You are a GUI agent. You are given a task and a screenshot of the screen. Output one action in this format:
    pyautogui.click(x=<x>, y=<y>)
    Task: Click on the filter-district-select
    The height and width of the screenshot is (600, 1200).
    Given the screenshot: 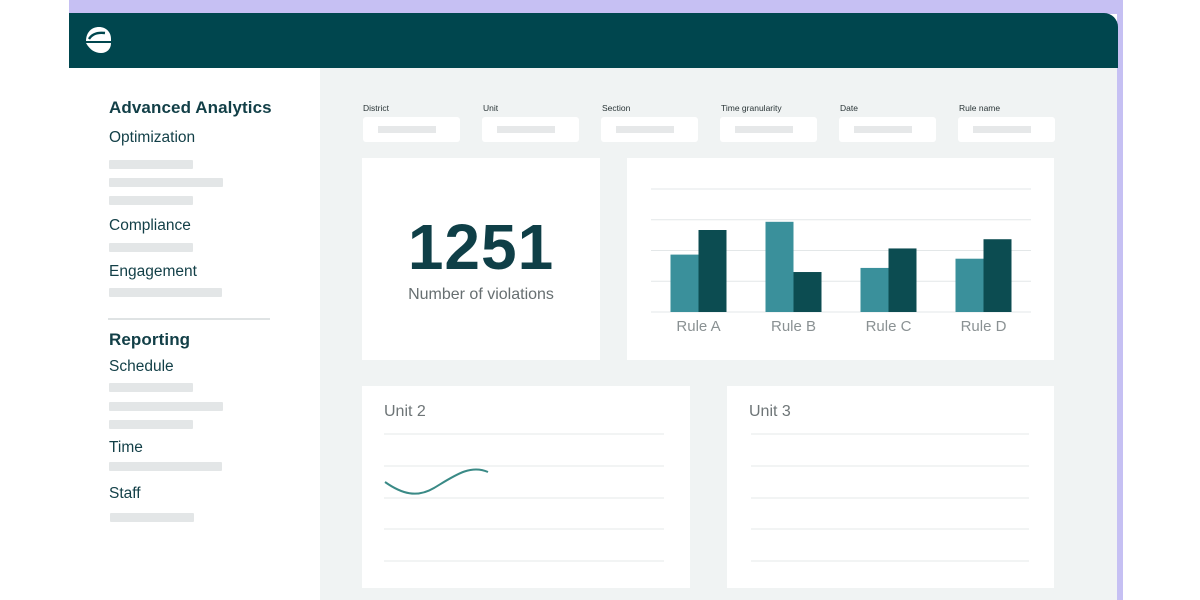 What is the action you would take?
    pyautogui.click(x=411, y=129)
    